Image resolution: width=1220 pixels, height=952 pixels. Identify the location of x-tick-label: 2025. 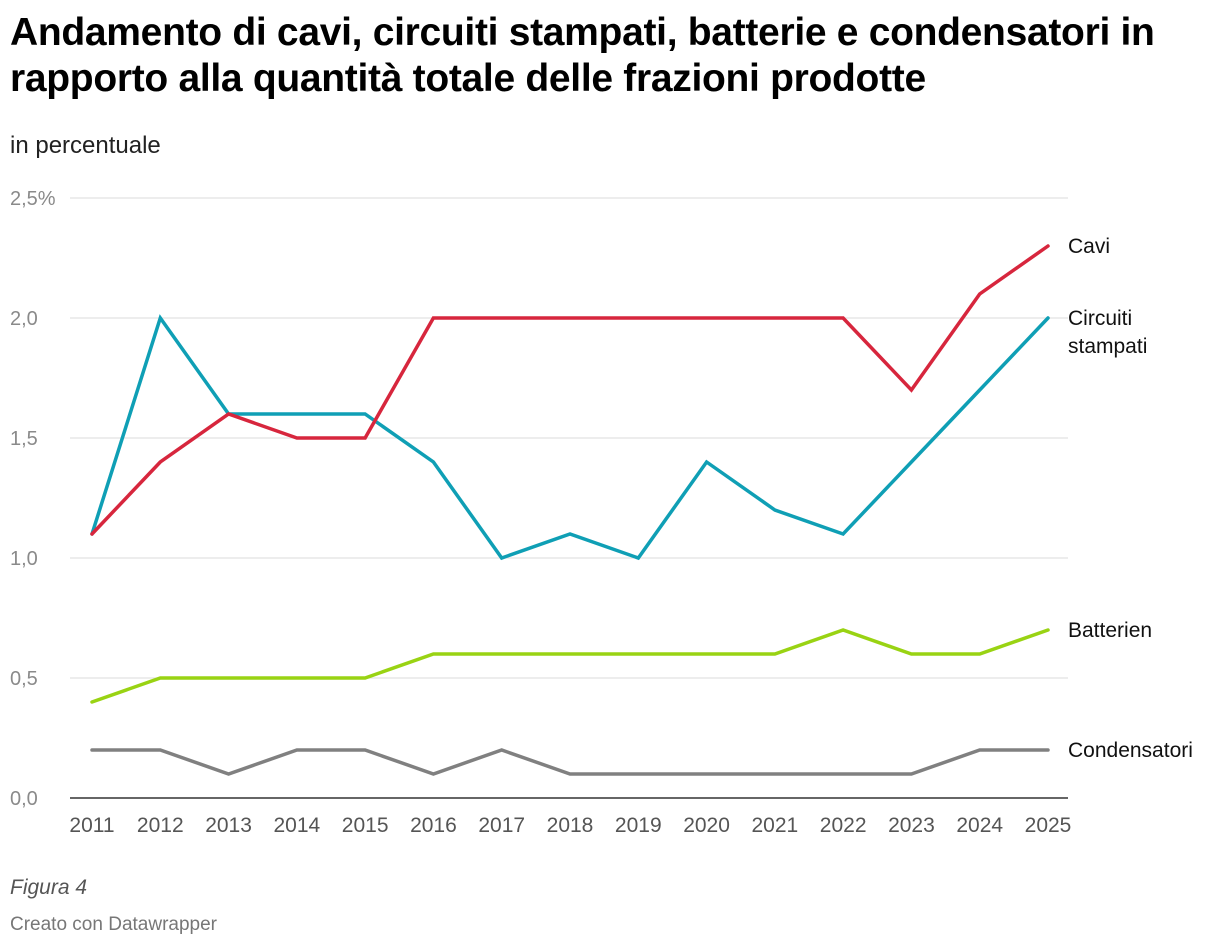
(1048, 825).